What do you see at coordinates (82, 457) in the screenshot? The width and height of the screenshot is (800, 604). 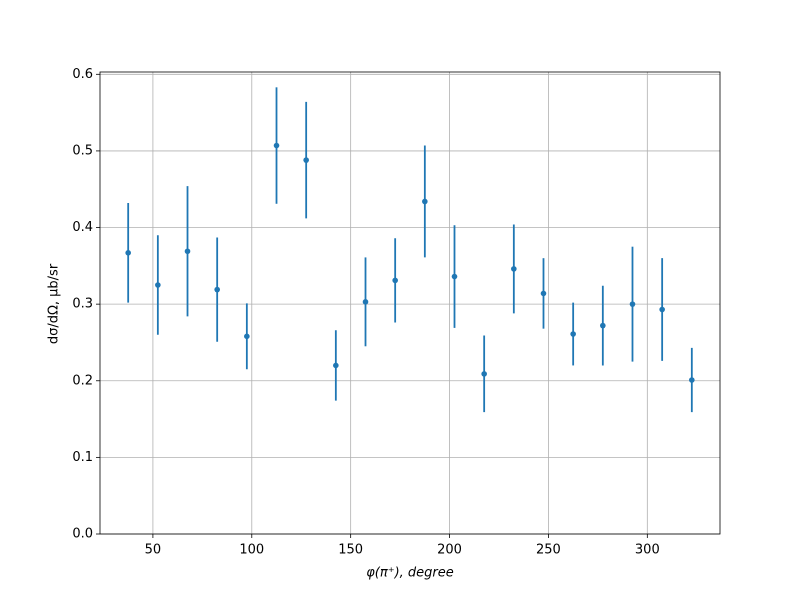 I see `y-tick-label: 0.1` at bounding box center [82, 457].